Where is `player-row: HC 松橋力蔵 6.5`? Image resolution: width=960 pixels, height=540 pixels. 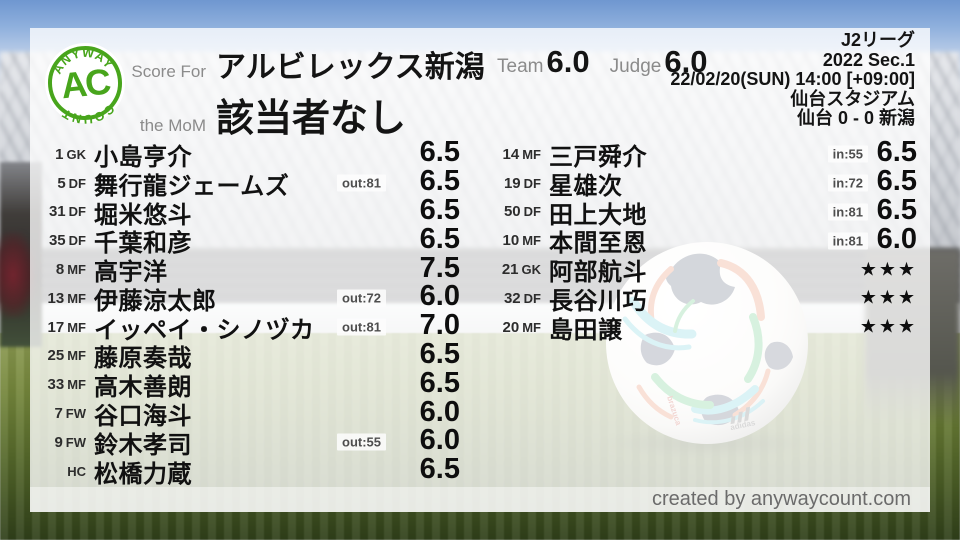 player-row: HC 松橋力蔵 6.5 is located at coordinates (250, 470).